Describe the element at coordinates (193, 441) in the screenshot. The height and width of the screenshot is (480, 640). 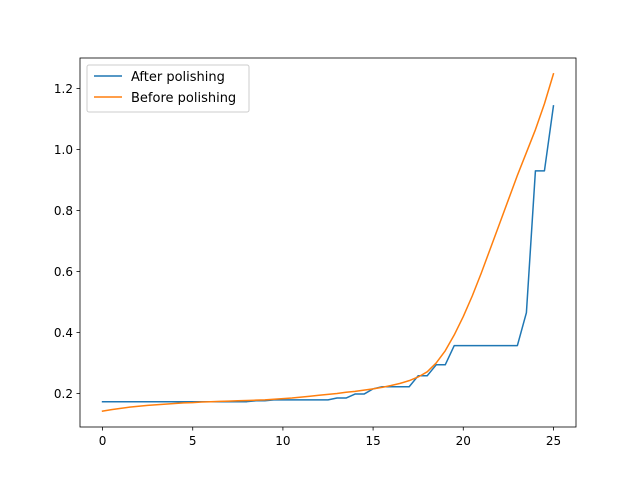
I see `x-tick-label: 5` at that location.